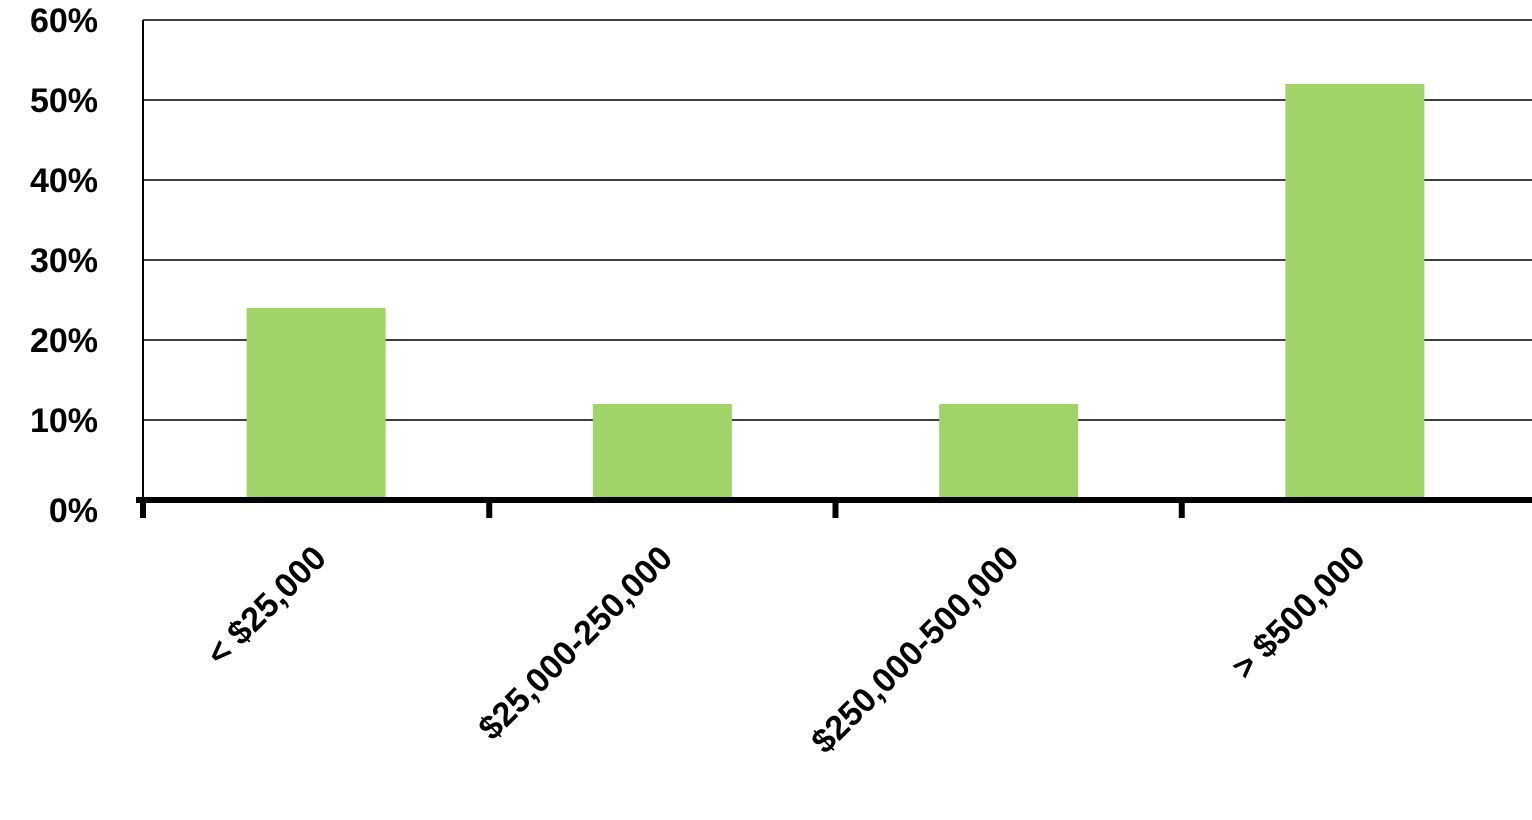 This screenshot has width=1532, height=820. I want to click on y-tick-label: 0%, so click(73, 511).